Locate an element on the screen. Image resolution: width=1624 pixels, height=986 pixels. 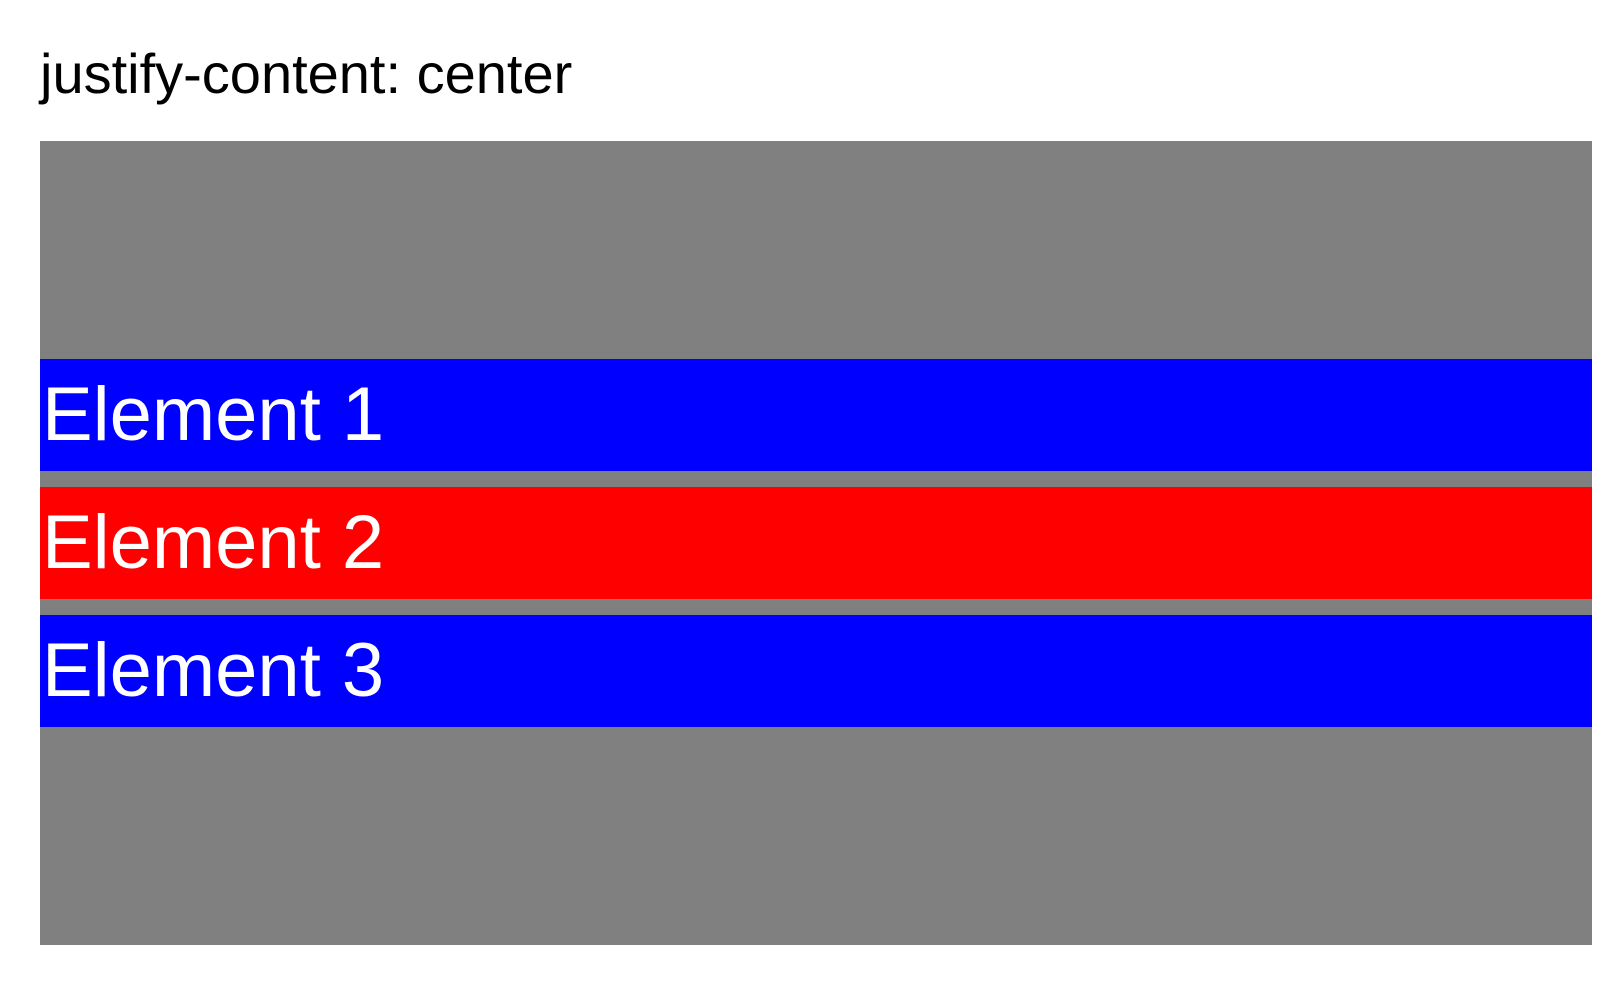
flex-item-3: Element 3 is located at coordinates (816, 671).